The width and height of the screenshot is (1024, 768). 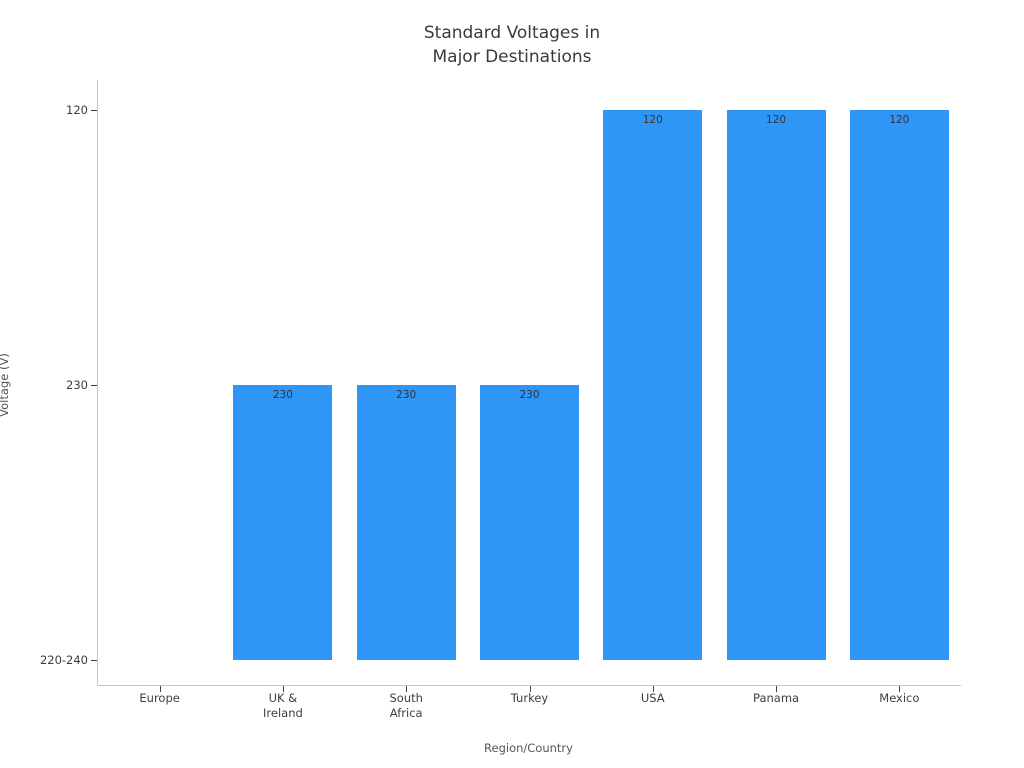 What do you see at coordinates (63, 660) in the screenshot?
I see `y-tick-label: 220-240` at bounding box center [63, 660].